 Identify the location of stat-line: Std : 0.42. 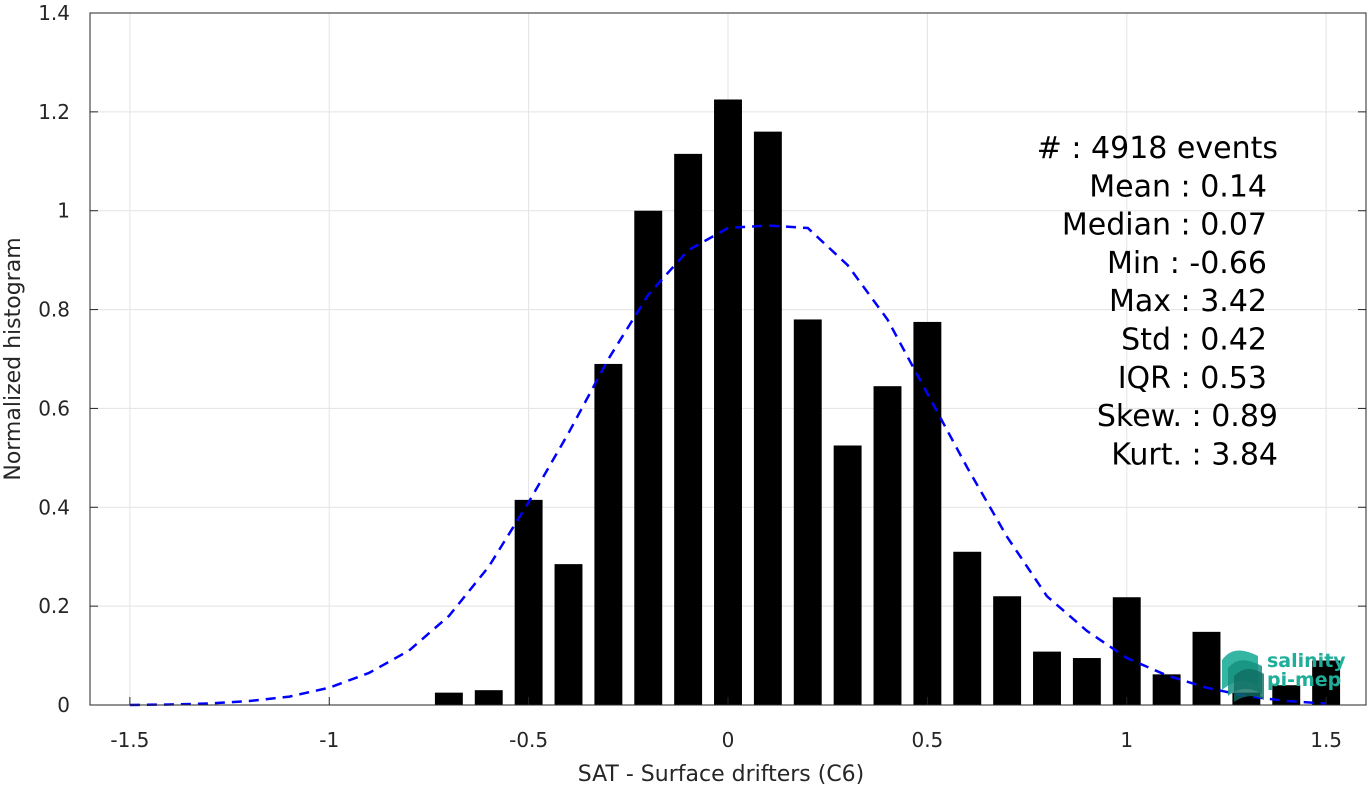
(1194, 340).